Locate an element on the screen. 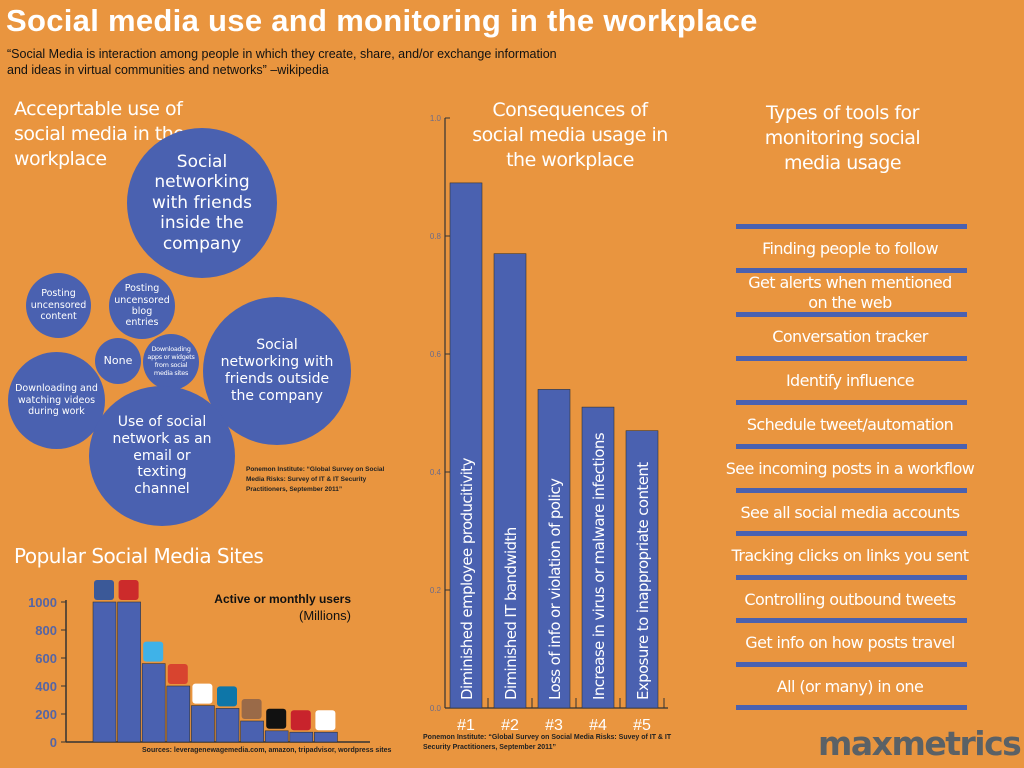 The height and width of the screenshot is (768, 1024). twitter-icon is located at coordinates (153, 651).